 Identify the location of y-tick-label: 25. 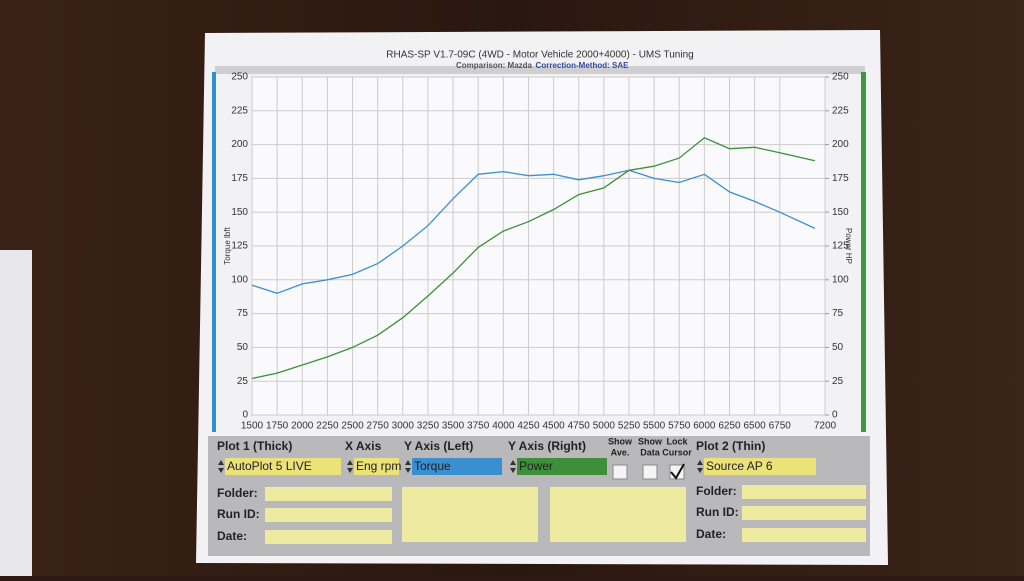
(243, 381).